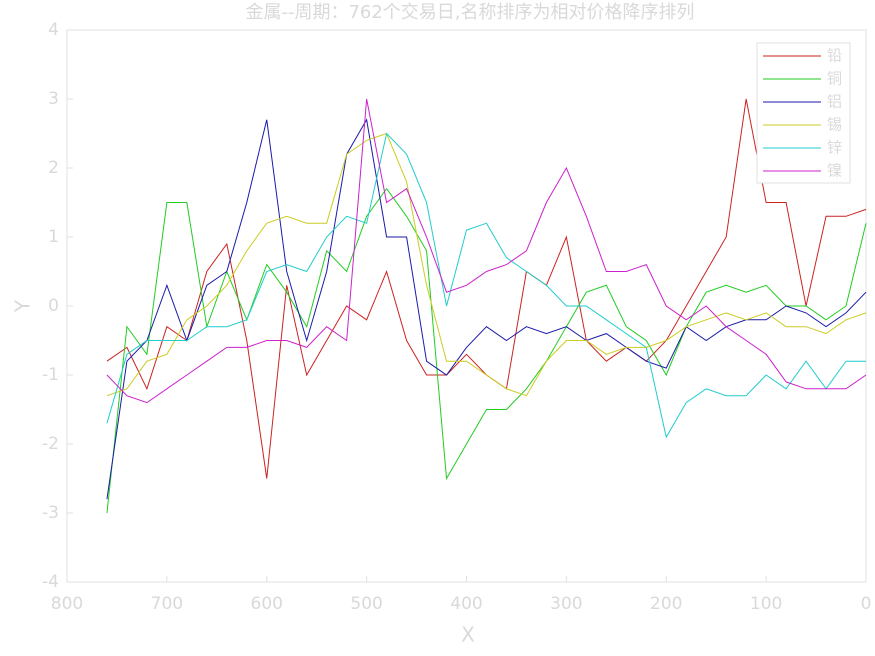 The height and width of the screenshot is (656, 875). I want to click on y-tick-label: -4, so click(50, 582).